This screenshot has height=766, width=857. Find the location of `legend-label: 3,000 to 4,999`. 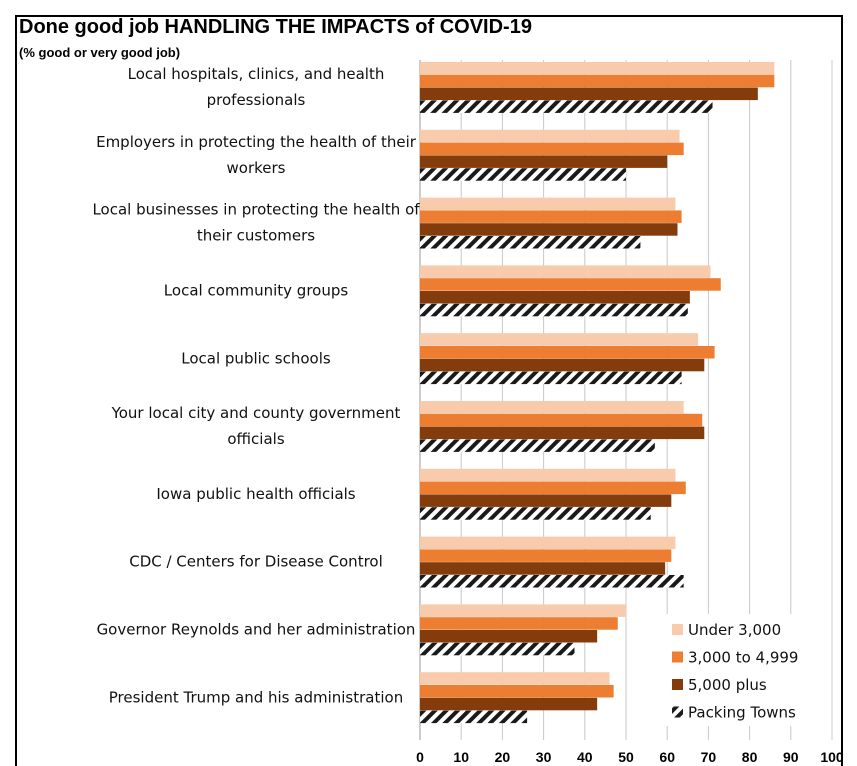

legend-label: 3,000 to 4,999 is located at coordinates (743, 658).